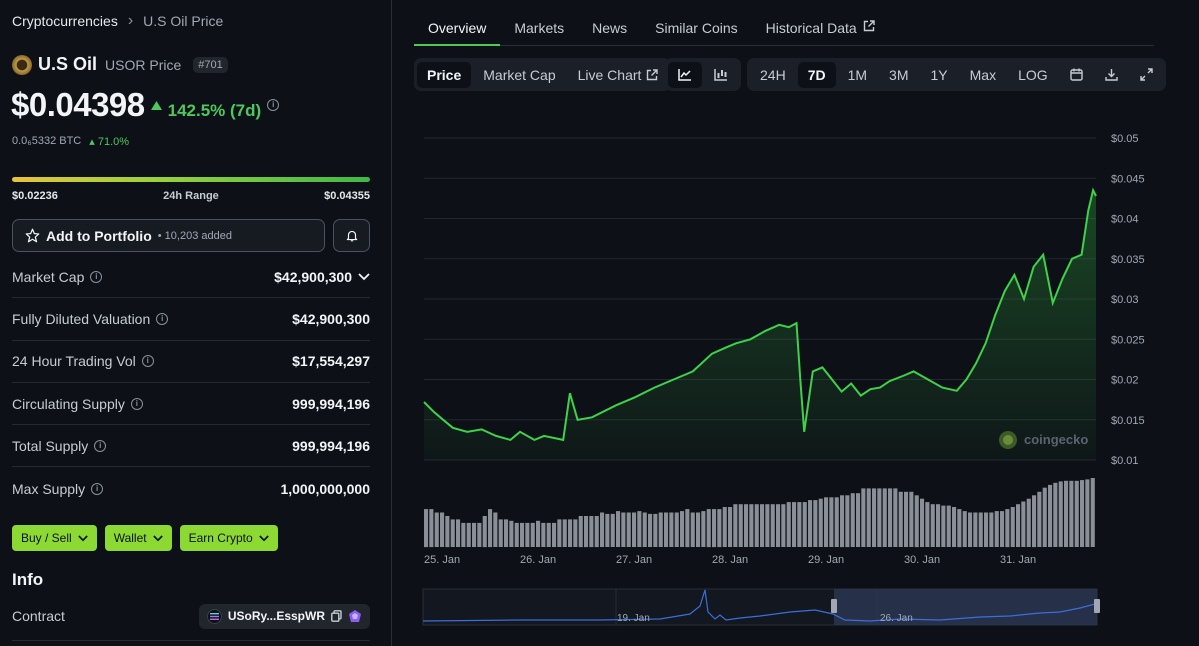  What do you see at coordinates (113, 142) in the screenshot?
I see `btc-change: 71.0%` at bounding box center [113, 142].